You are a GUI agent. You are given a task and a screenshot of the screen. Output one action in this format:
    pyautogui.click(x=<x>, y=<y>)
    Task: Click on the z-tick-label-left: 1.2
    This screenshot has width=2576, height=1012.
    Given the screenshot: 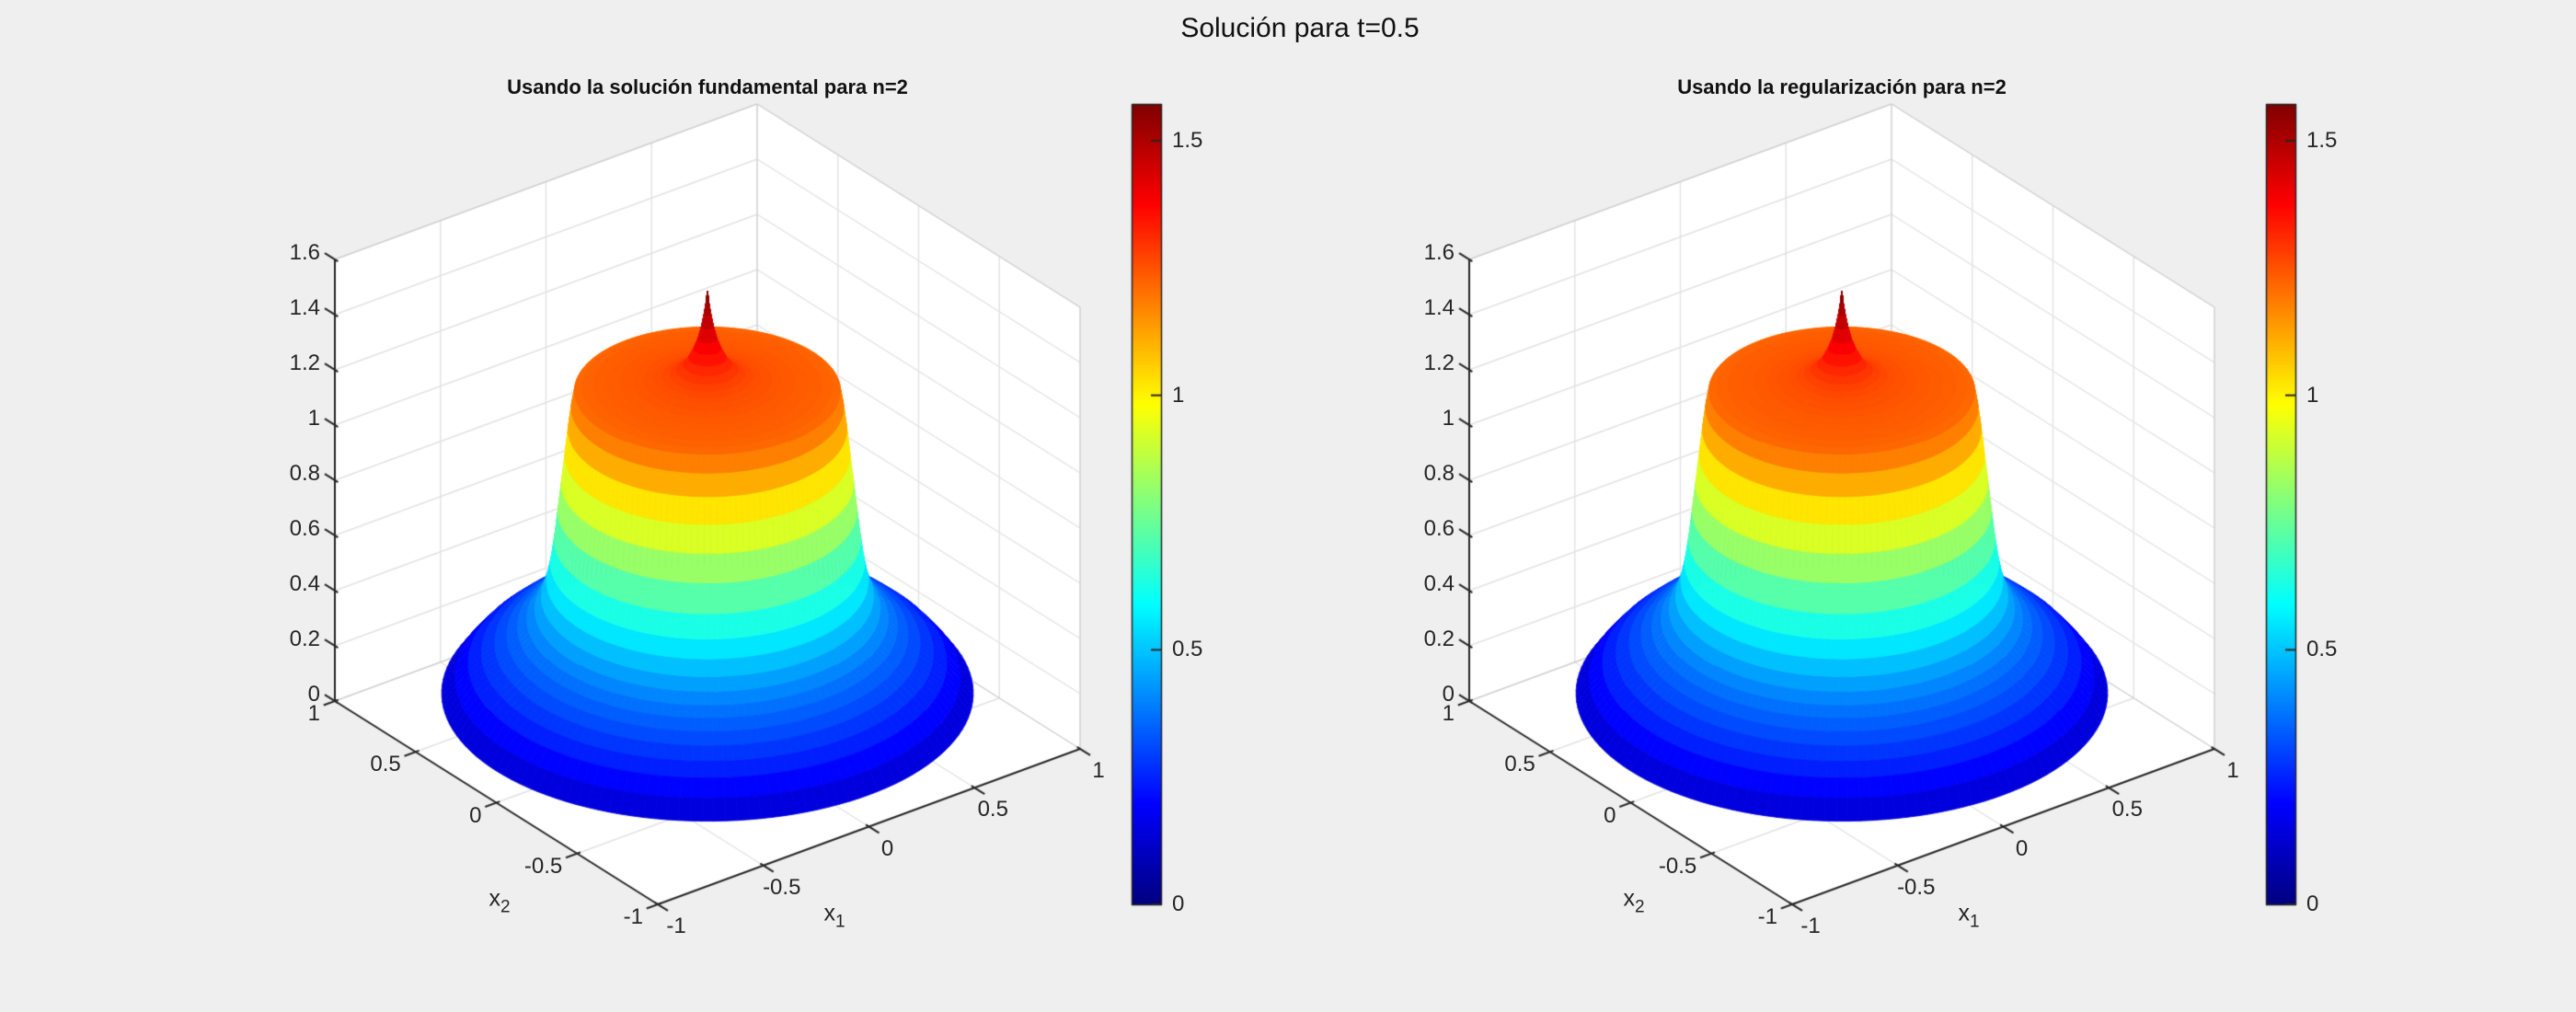 What is the action you would take?
    pyautogui.click(x=304, y=363)
    